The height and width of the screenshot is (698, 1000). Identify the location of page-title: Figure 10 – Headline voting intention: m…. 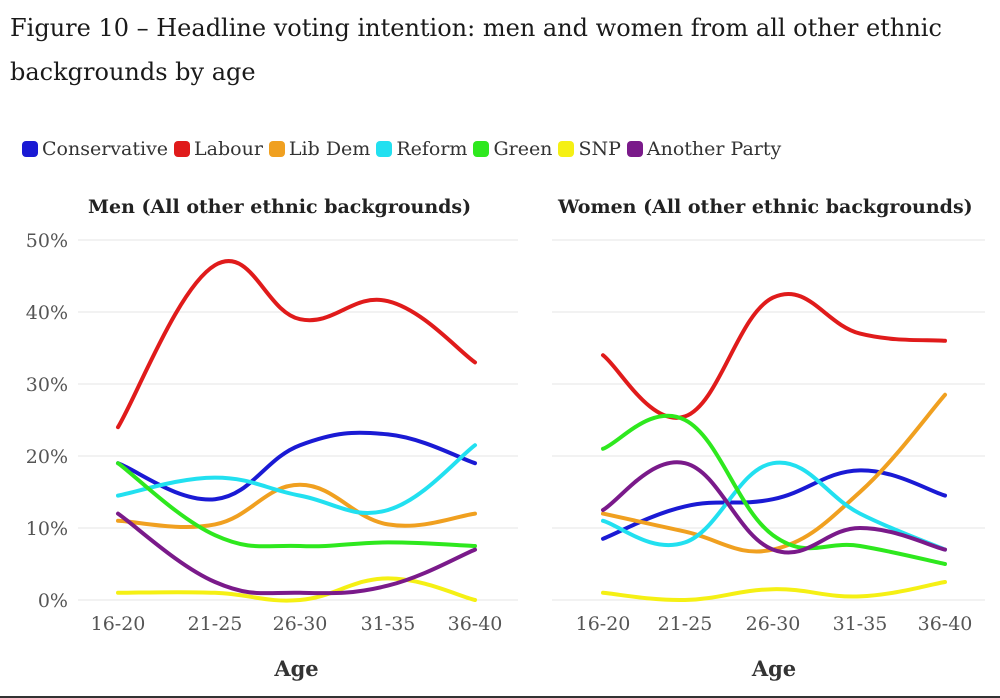
(476, 50).